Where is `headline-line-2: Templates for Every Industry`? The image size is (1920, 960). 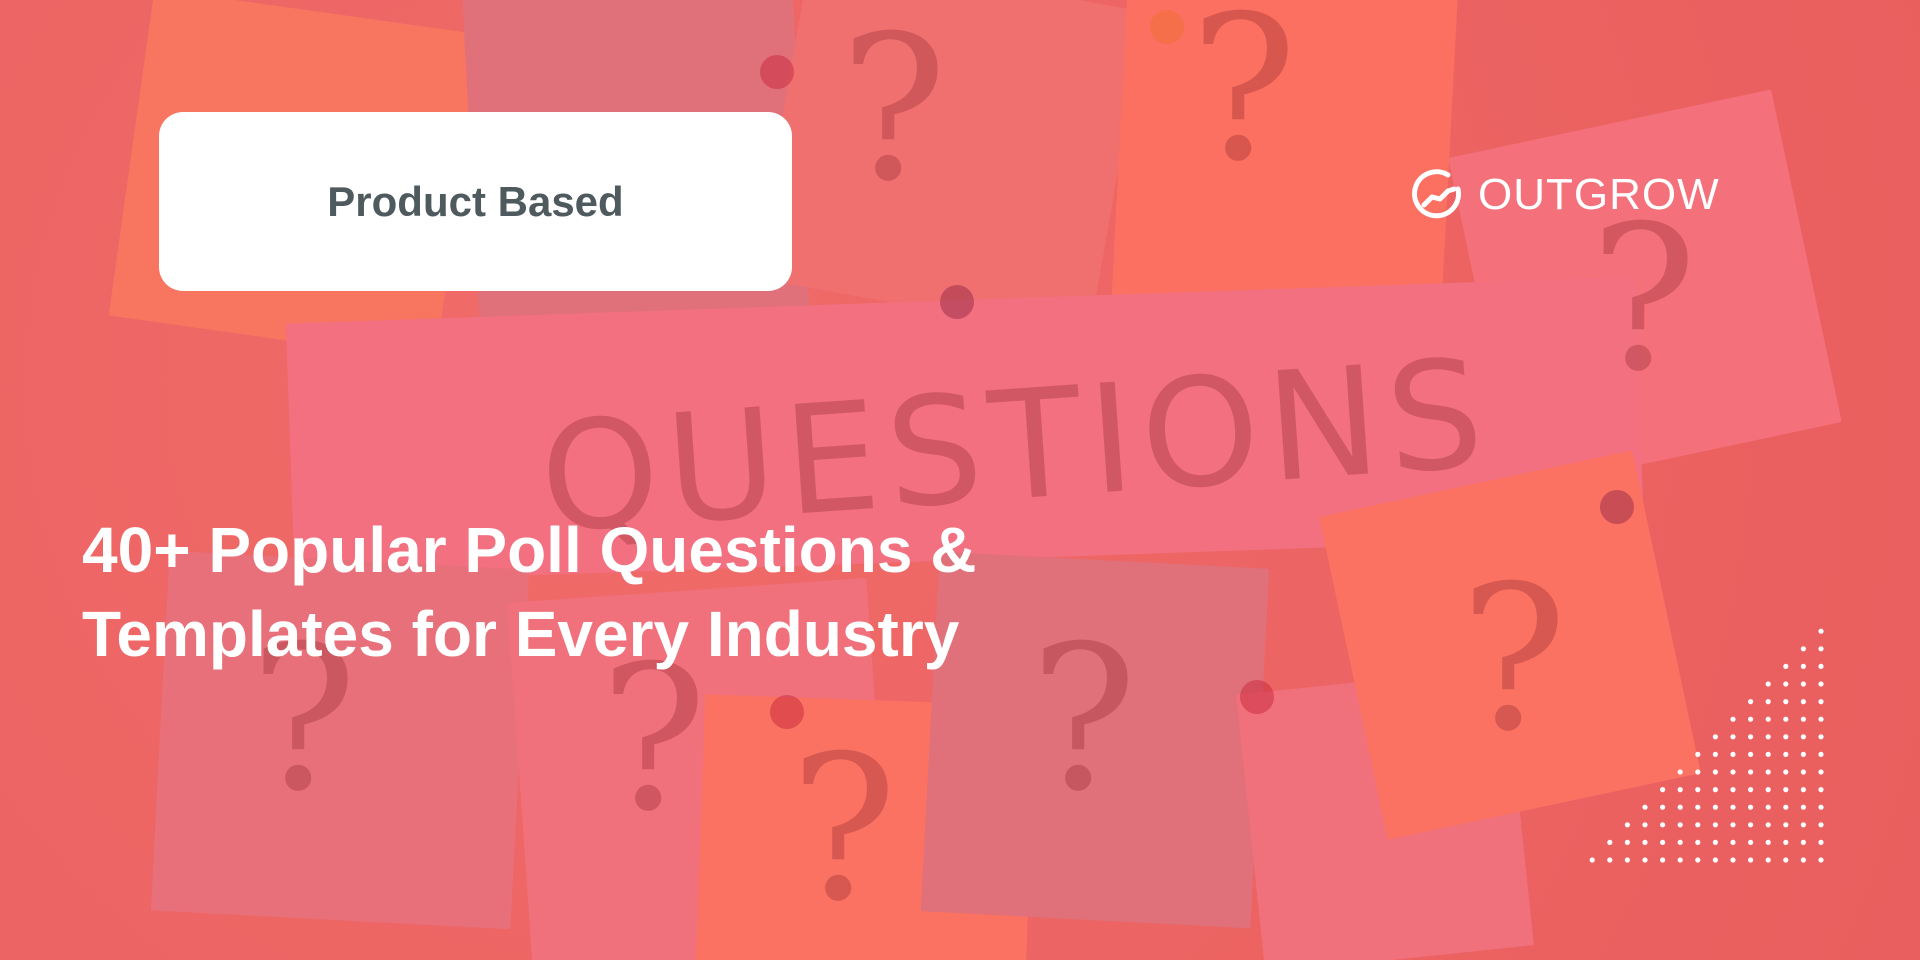 headline-line-2: Templates for Every Industry is located at coordinates (521, 634).